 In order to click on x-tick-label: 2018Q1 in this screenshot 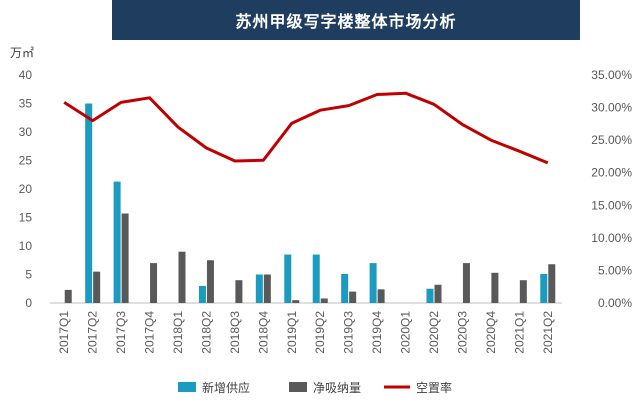, I will do `click(178, 332)`.